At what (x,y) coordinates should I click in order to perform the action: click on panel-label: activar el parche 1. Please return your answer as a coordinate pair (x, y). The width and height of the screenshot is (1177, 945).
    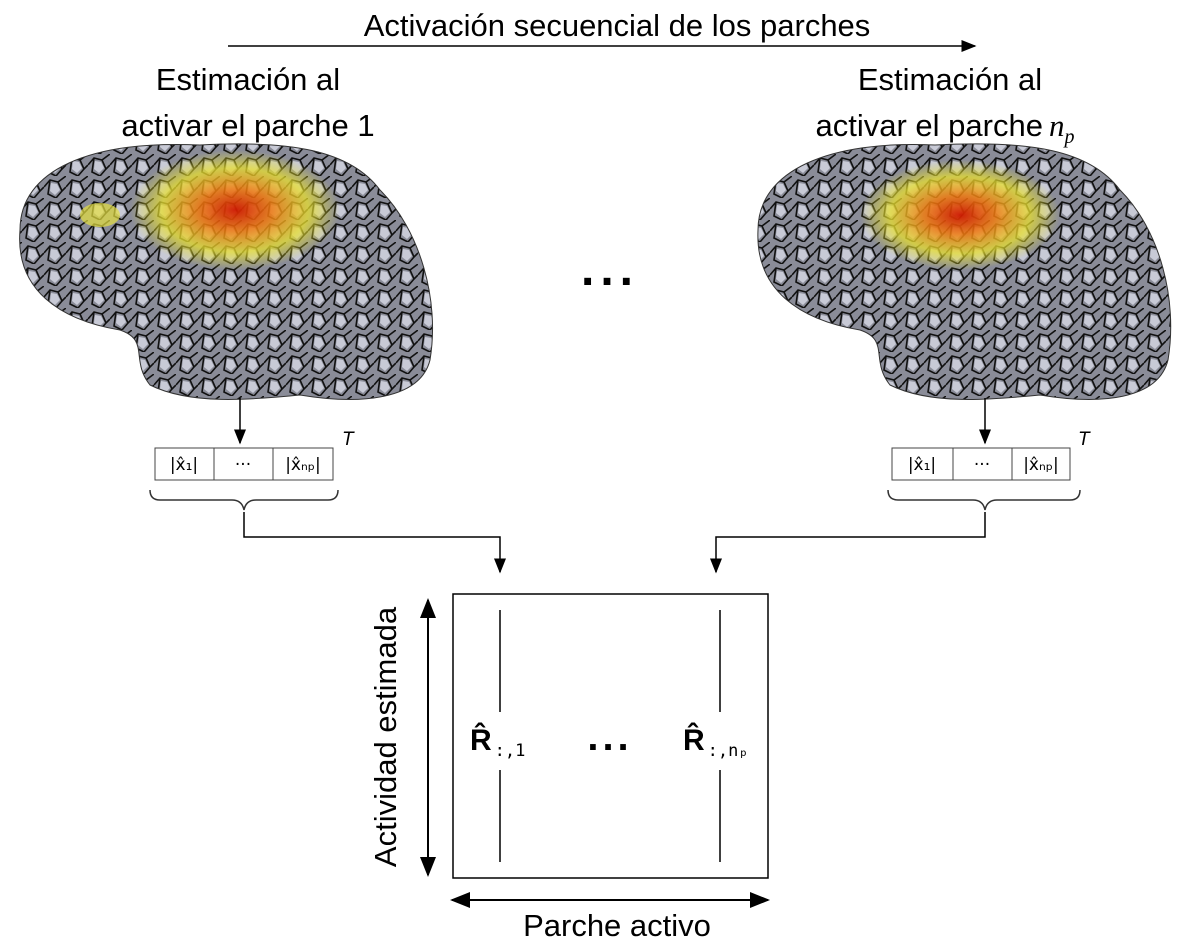
    Looking at the image, I should click on (247, 125).